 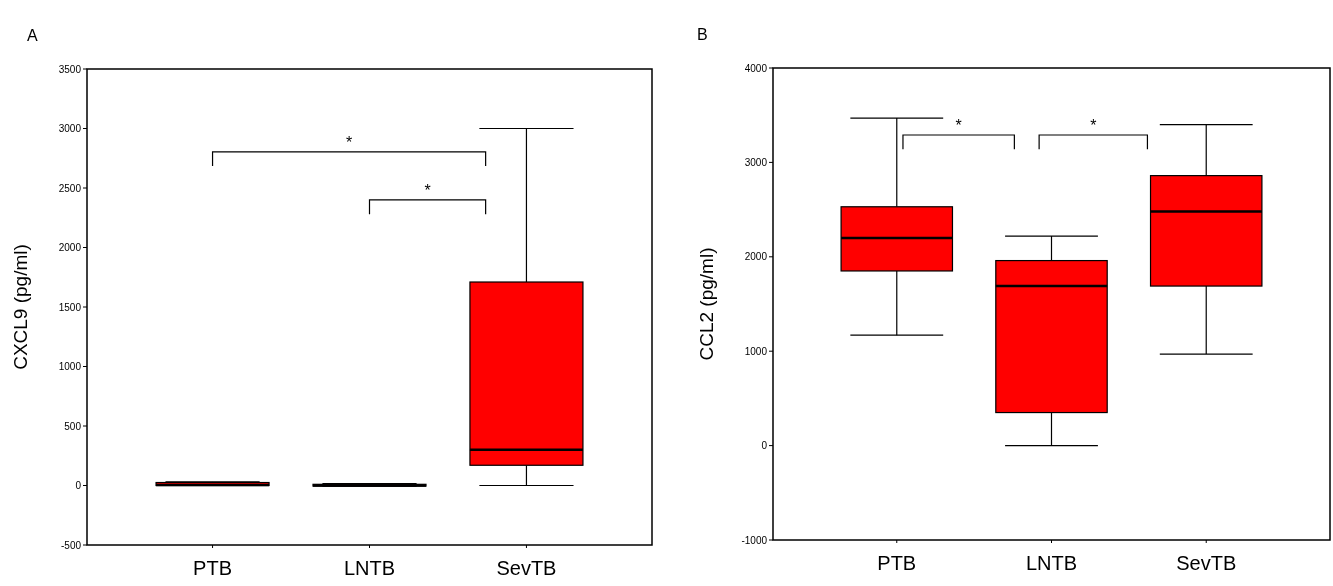 I want to click on y-tick-label: -1000, so click(x=754, y=540).